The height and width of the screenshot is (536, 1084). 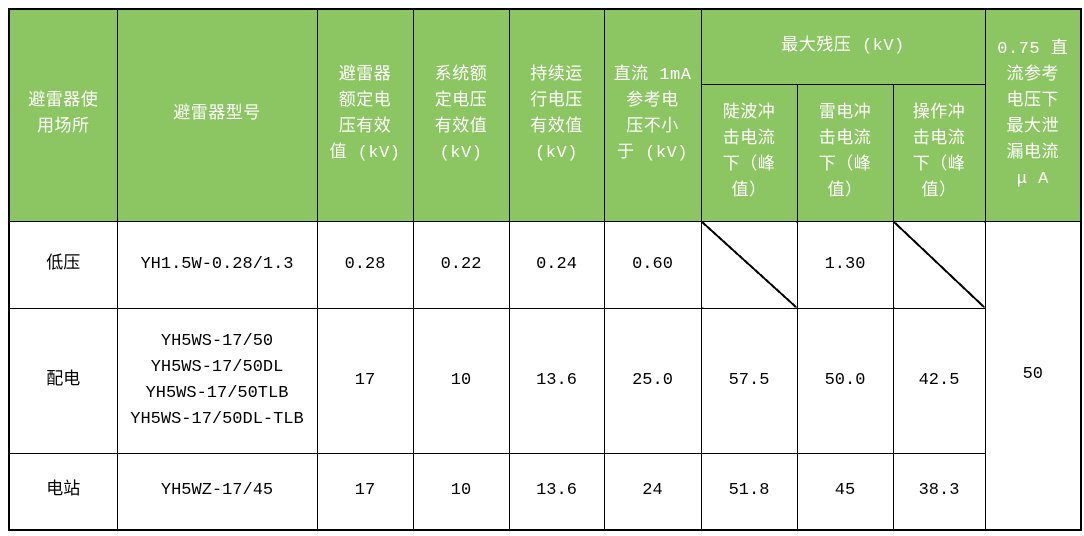 What do you see at coordinates (1033, 115) in the screenshot?
I see `header-leakage-current: 0.75 直 流参考 电压下 最大泄 漏电流 μ A` at bounding box center [1033, 115].